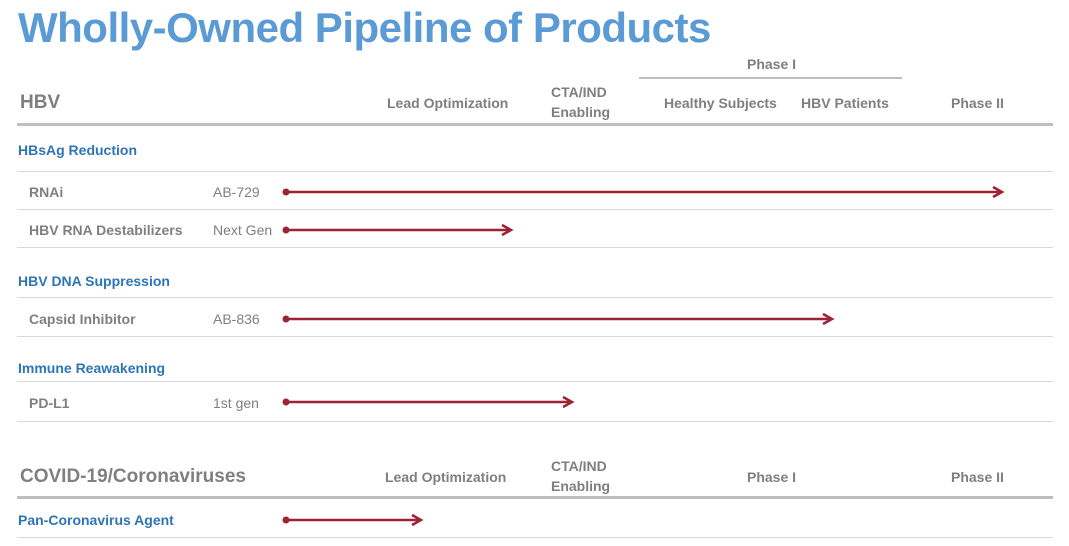 The width and height of the screenshot is (1069, 546). Describe the element at coordinates (236, 192) in the screenshot. I see `program-asset-ab729: AB-729` at that location.